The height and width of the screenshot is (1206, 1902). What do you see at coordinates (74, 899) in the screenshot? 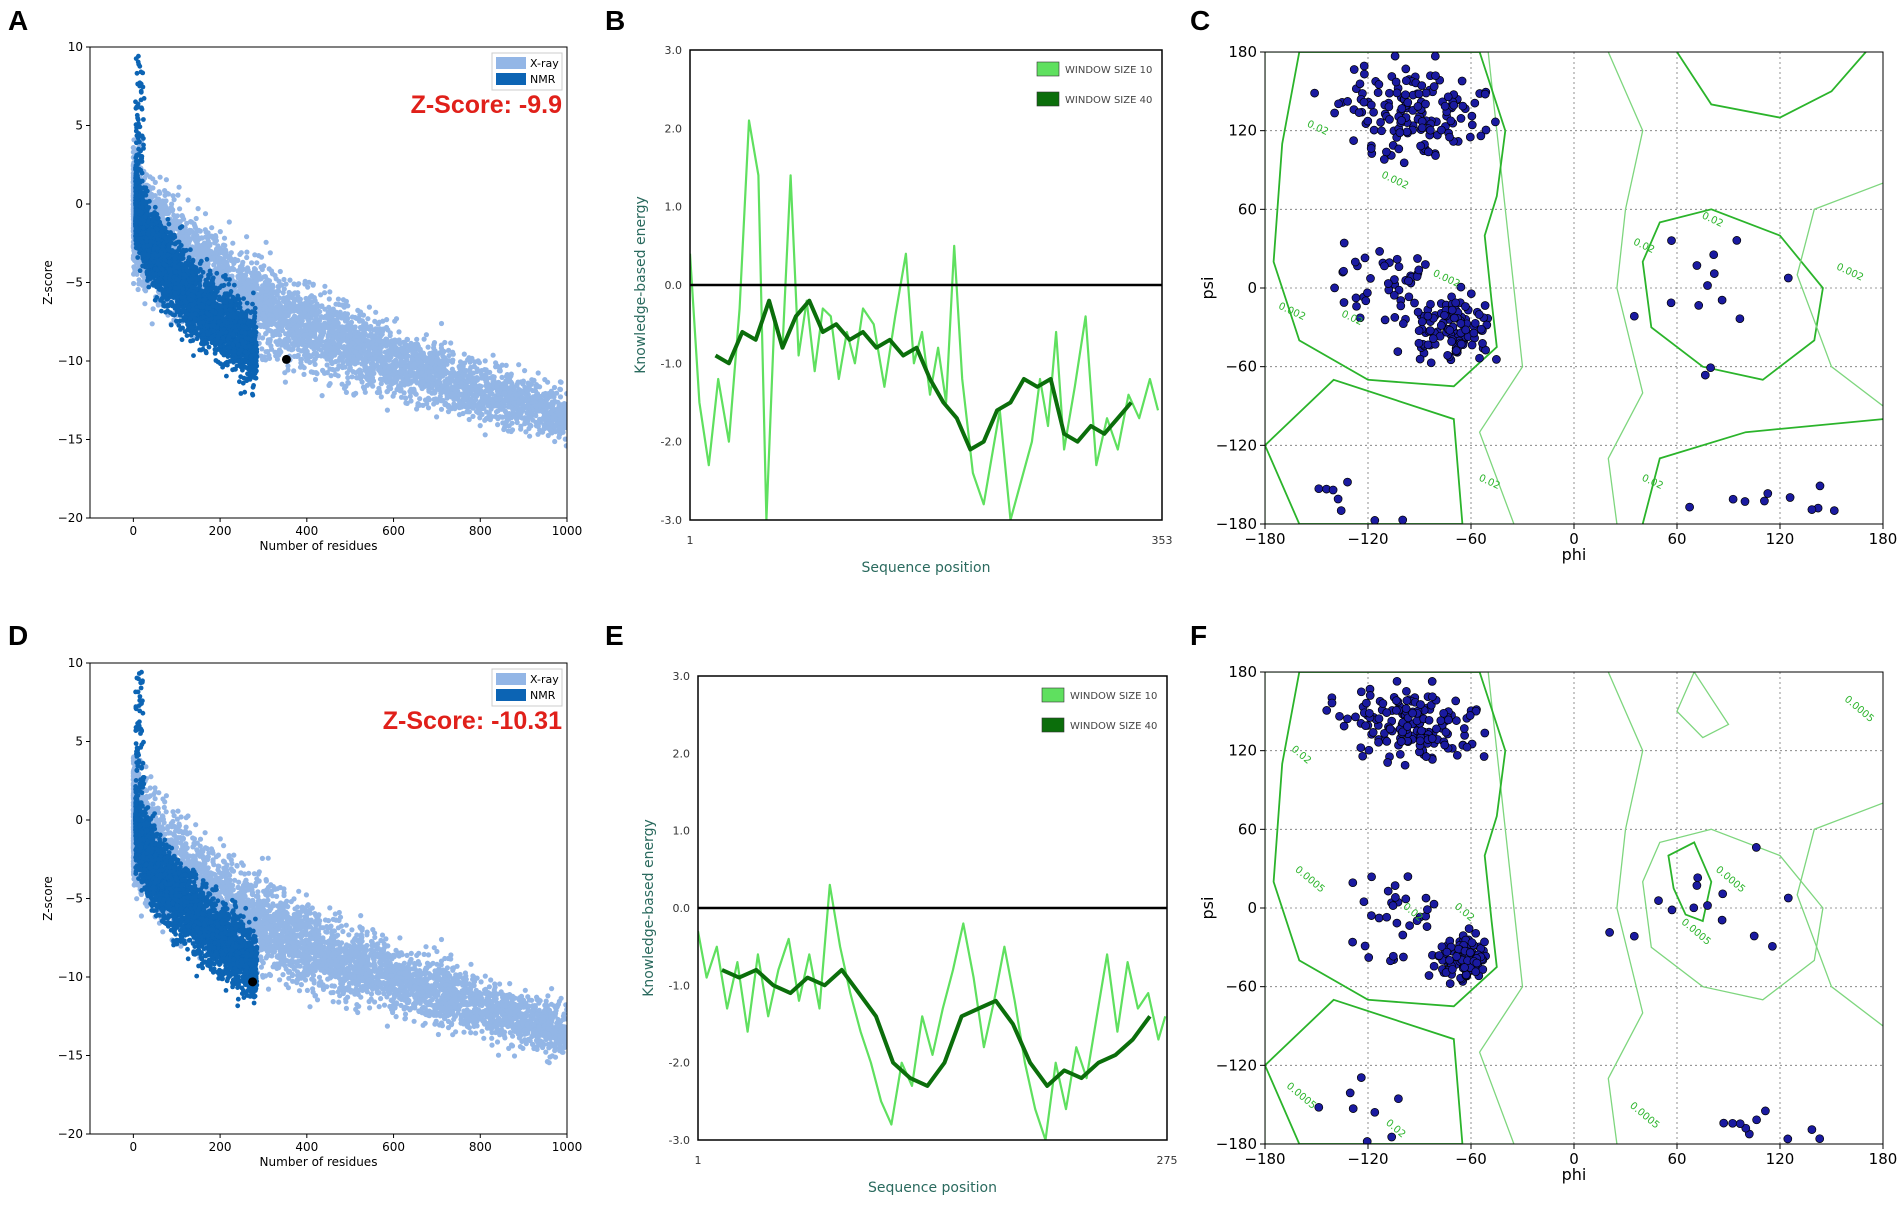
I see `y-tick-label: −5` at bounding box center [74, 899].